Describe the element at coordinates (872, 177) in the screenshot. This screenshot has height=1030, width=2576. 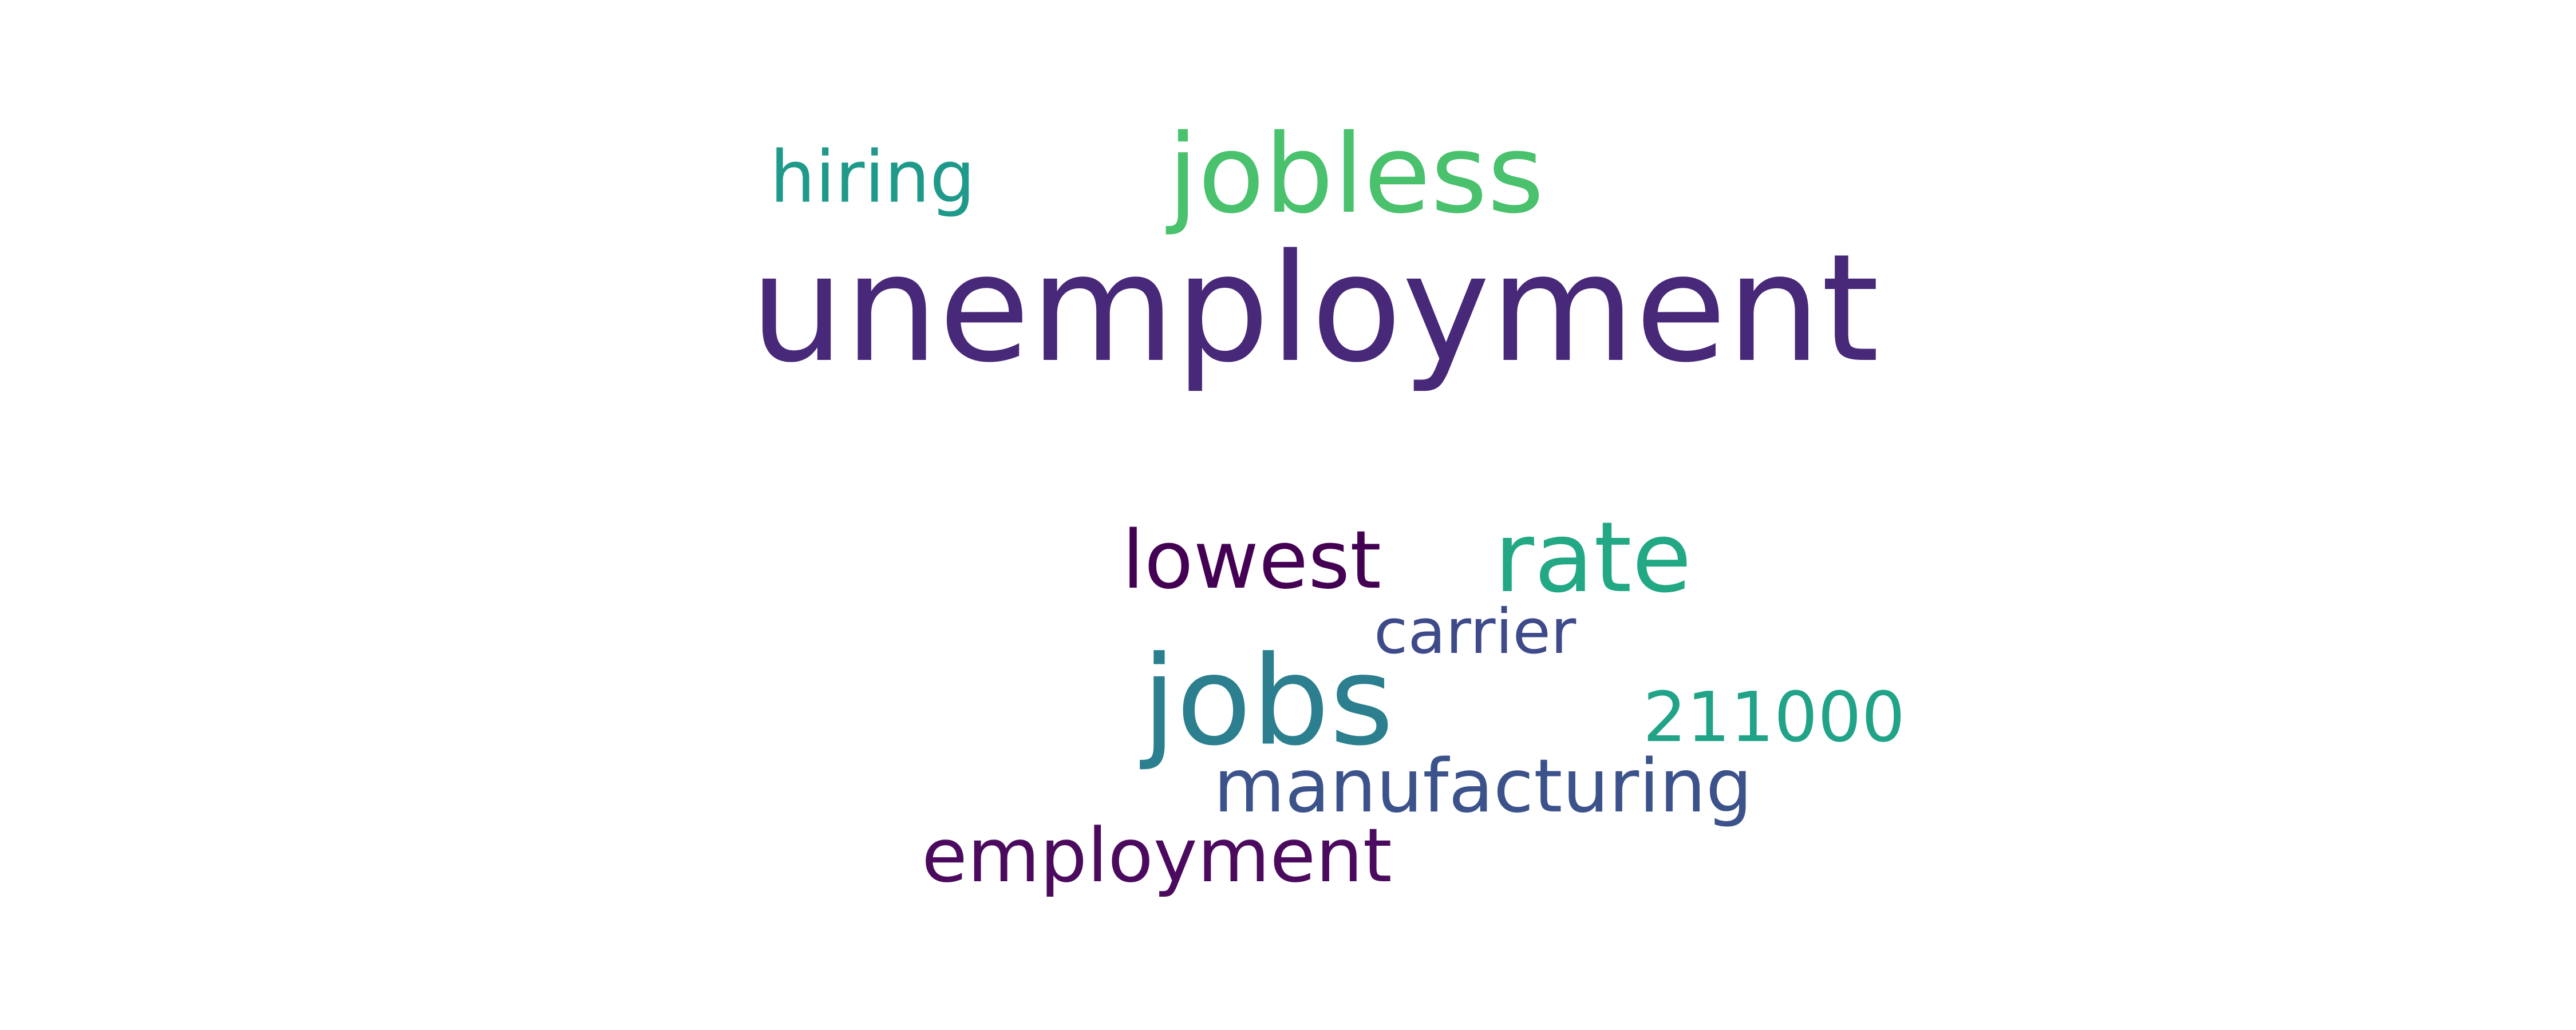
I see `word-hiring: hiring` at that location.